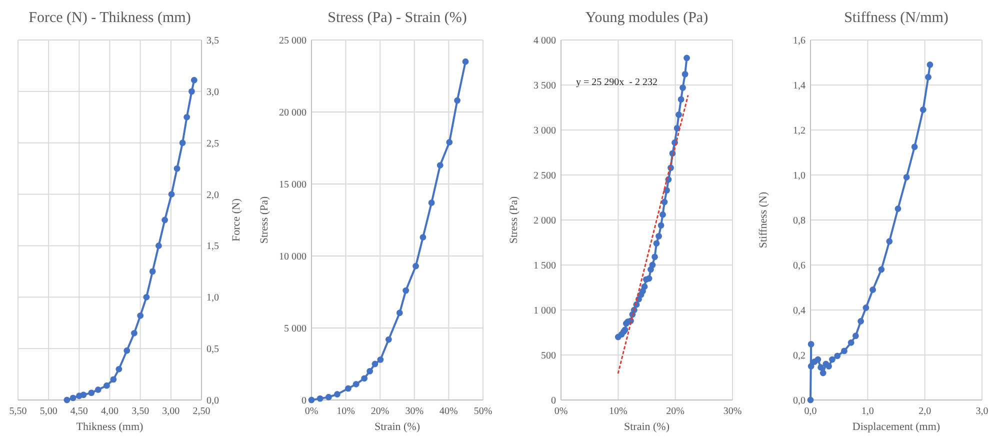 The image size is (998, 446). Describe the element at coordinates (799, 266) in the screenshot. I see `y-tick-label: 0,6` at that location.